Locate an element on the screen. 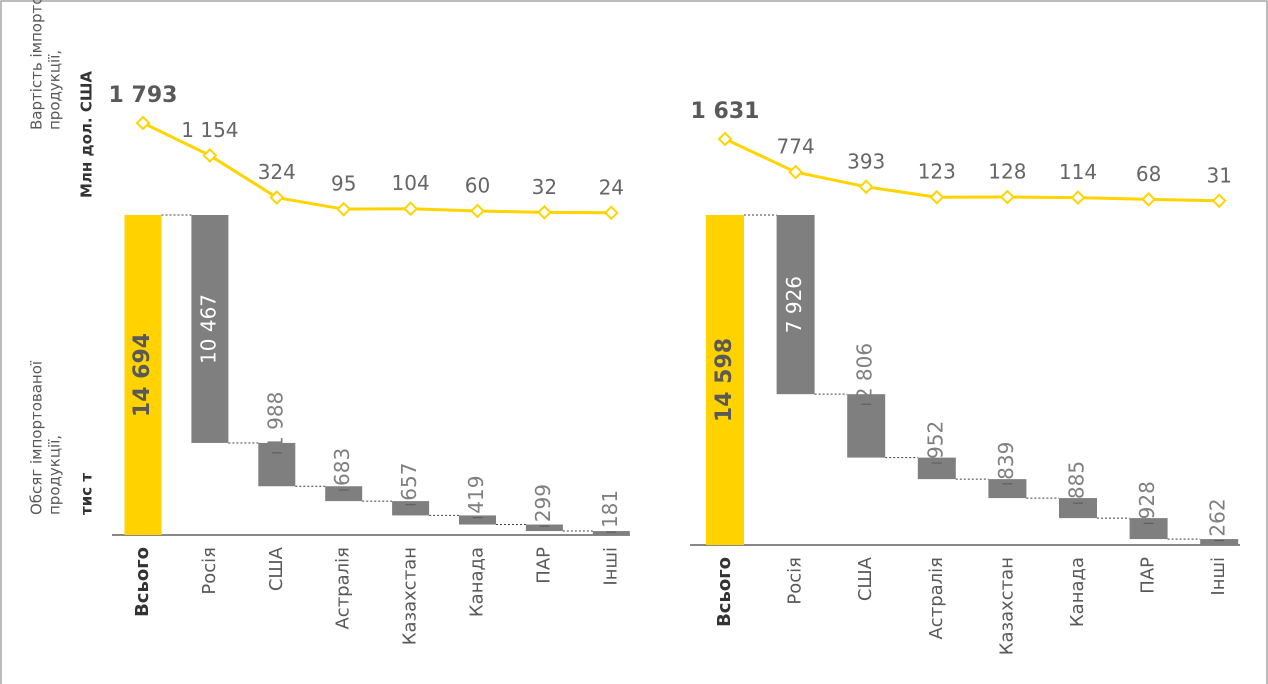 Image resolution: width=1268 pixels, height=684 pixels. axis-unit: тис т is located at coordinates (87, 494).